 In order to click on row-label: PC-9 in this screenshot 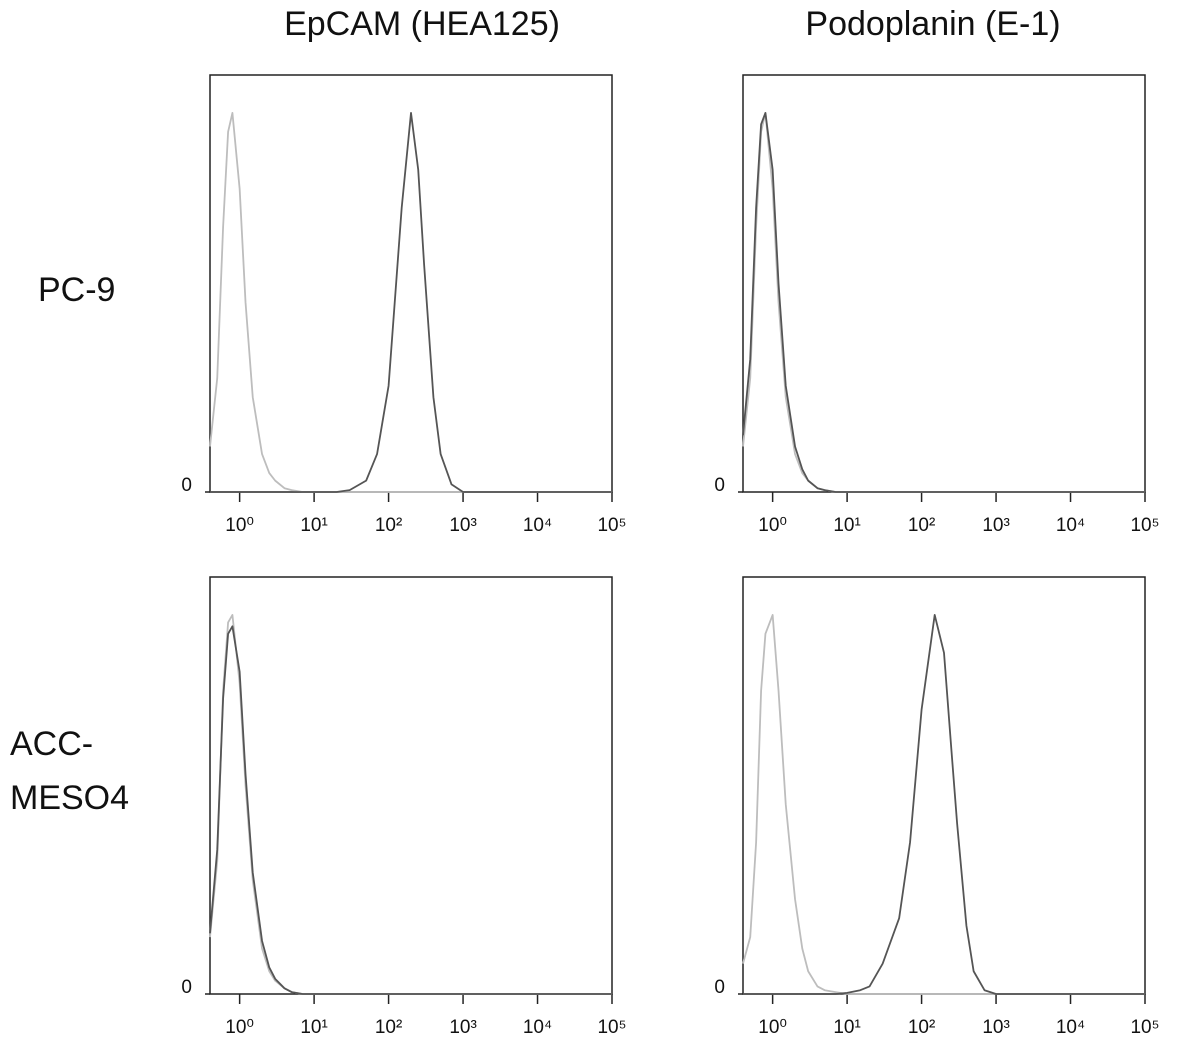, I will do `click(76, 290)`.